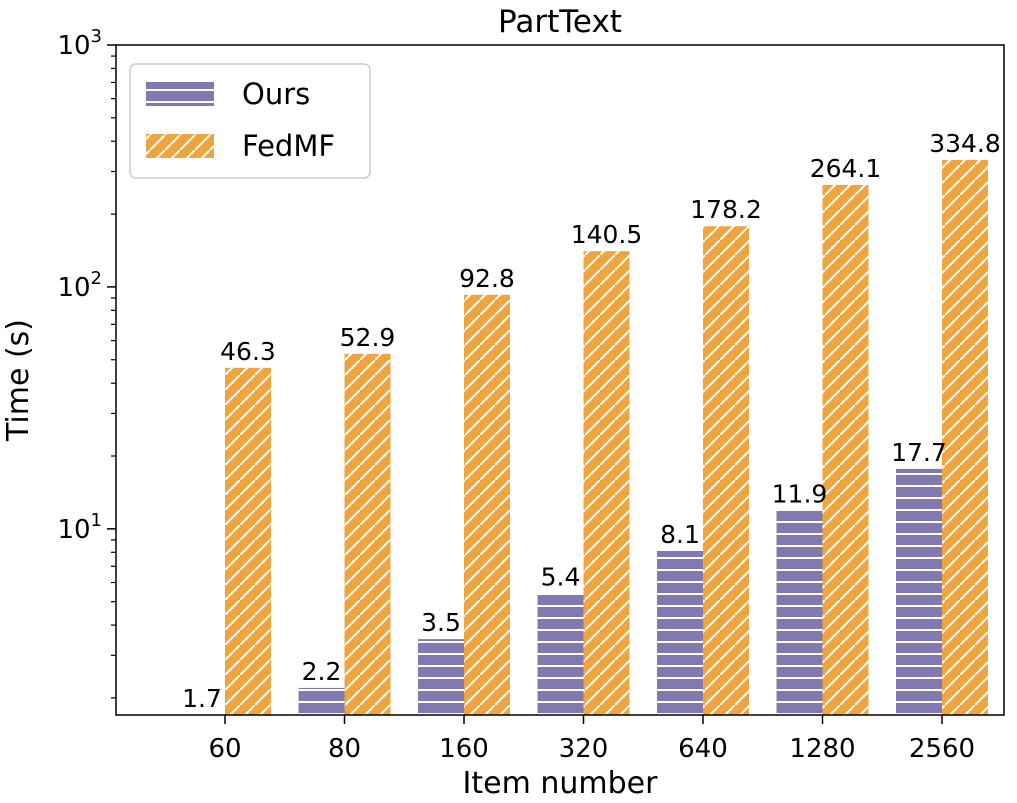 The height and width of the screenshot is (803, 1017). I want to click on x-axis-ticks: 60 80 160 320 640 1280 2560, so click(591, 739).